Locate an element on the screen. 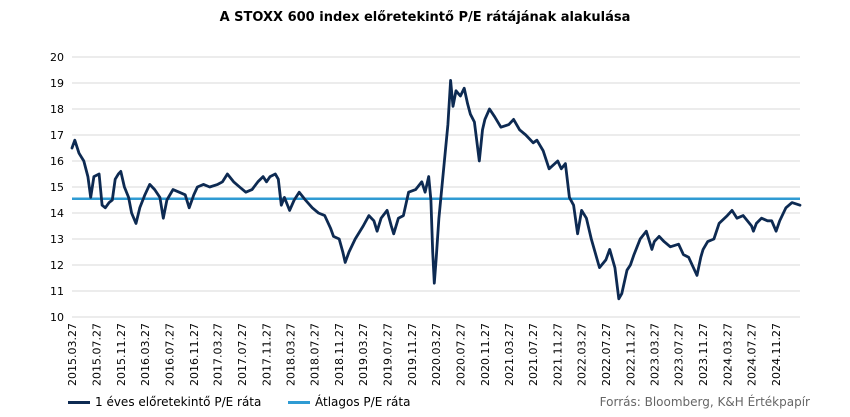 The width and height of the screenshot is (850, 417). x-tick-label: 2015.11.27 is located at coordinates (121, 354).